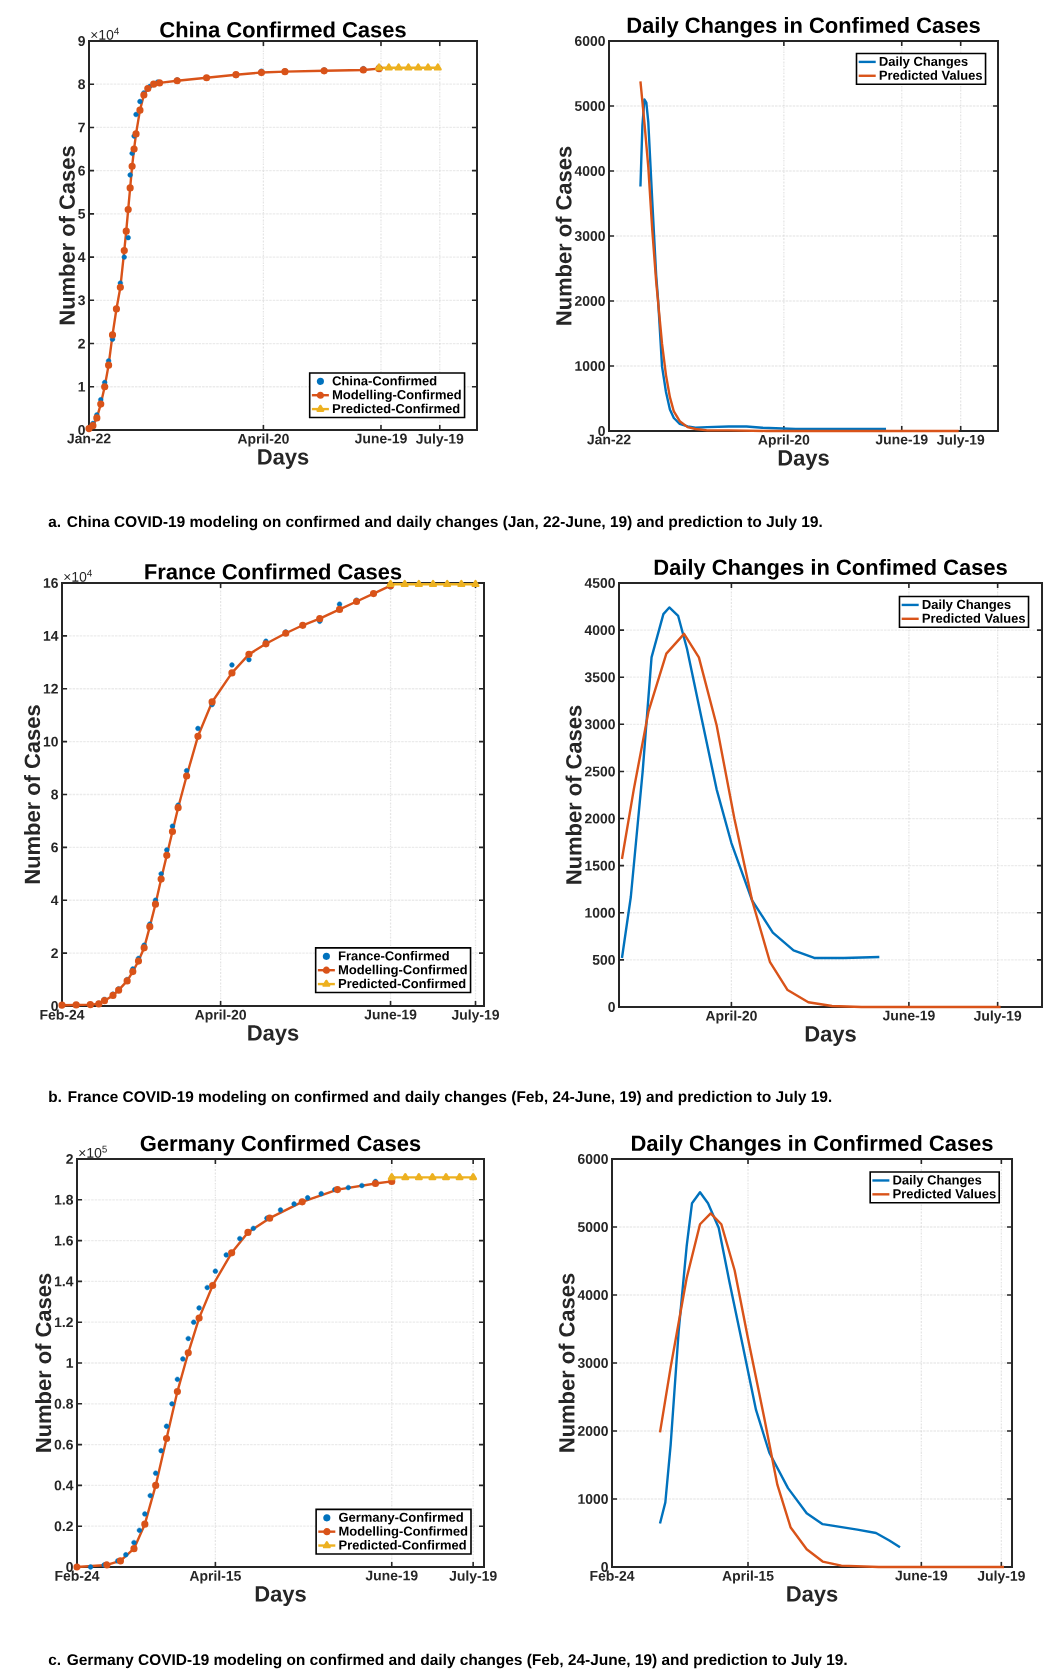  I want to click on legend-label: China-Confirmed, so click(384, 380).